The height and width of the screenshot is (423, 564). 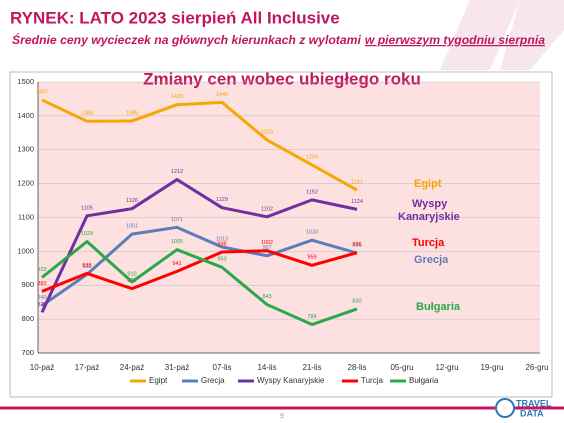 I want to click on data-label: 1013, so click(x=222, y=239).